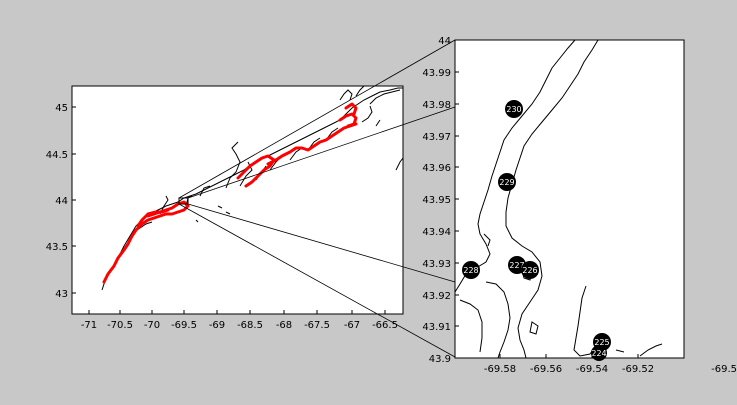 The height and width of the screenshot is (405, 737). Describe the element at coordinates (569, 356) in the screenshot. I see `right-x-ticks` at that location.